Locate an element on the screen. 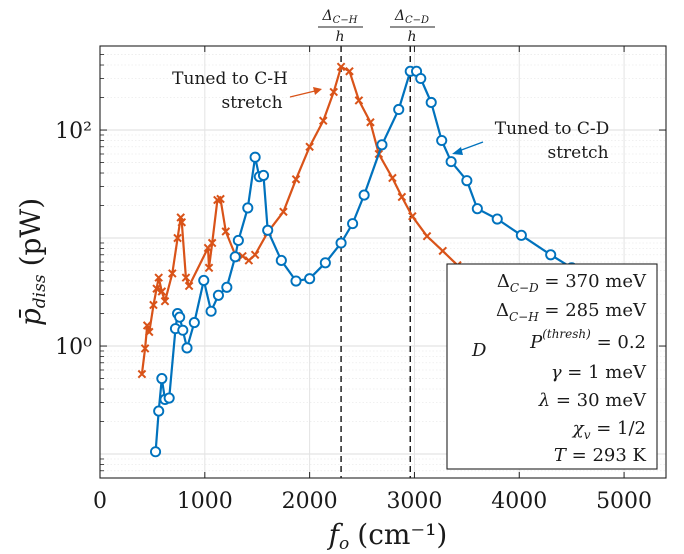  param-pd-sub: D is located at coordinates (479, 350).